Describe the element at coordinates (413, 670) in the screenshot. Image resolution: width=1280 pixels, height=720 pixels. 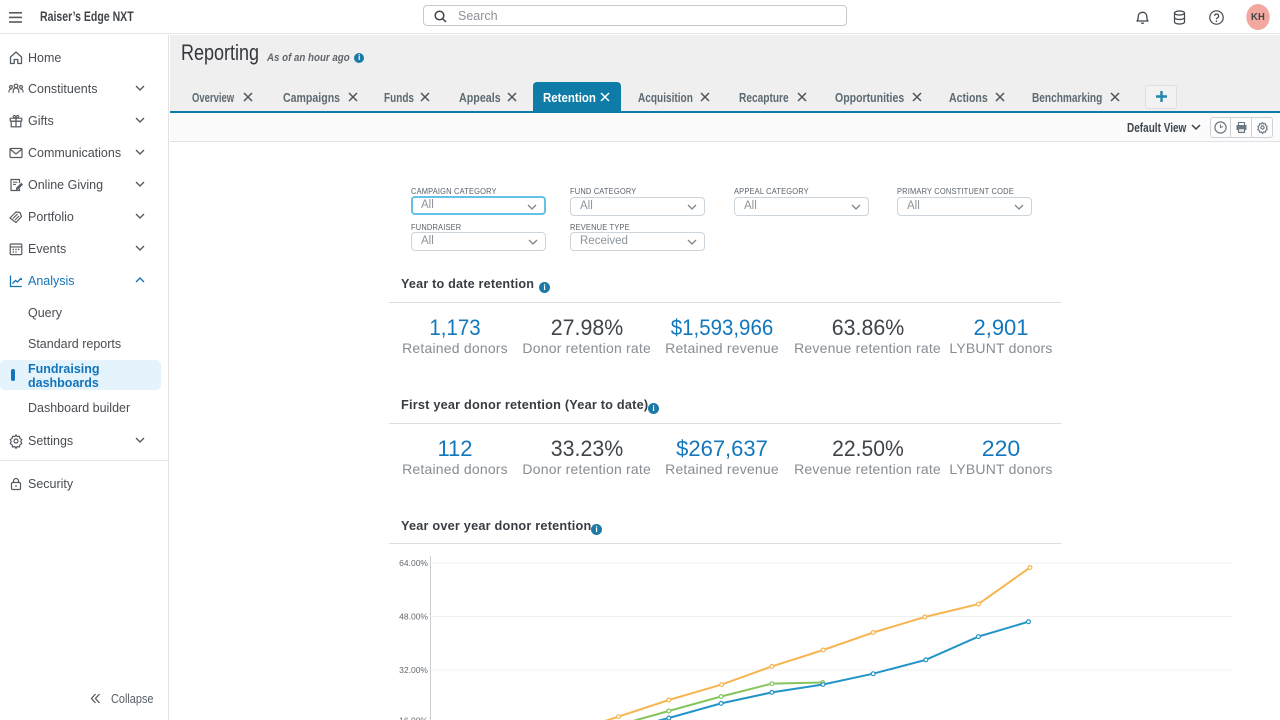
I see `svg-text: 32.00%` at that location.